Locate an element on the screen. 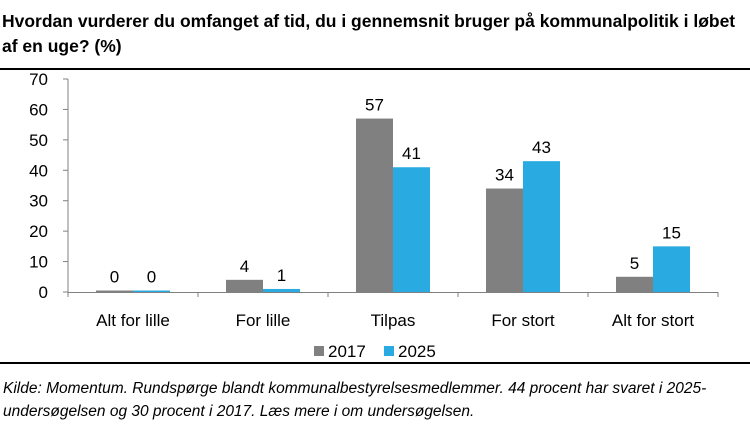  data-label-2025: 41 is located at coordinates (411, 153).